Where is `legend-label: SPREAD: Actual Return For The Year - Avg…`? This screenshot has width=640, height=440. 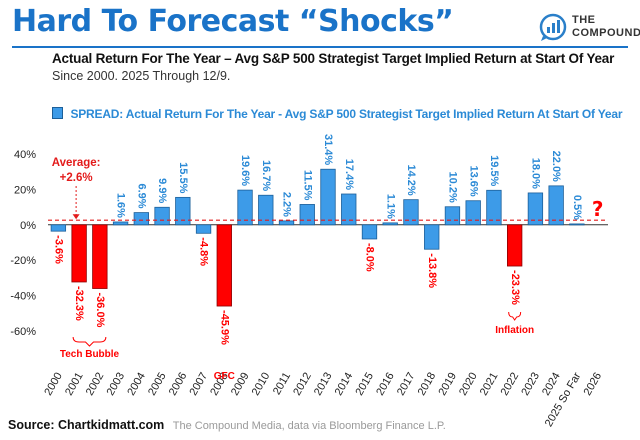
legend-label: SPREAD: Actual Return For The Year - Avg… is located at coordinates (346, 114).